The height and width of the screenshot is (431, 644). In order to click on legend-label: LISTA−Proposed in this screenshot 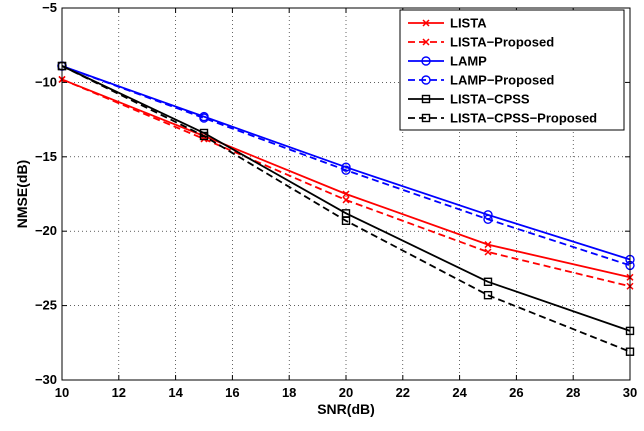, I will do `click(502, 42)`.